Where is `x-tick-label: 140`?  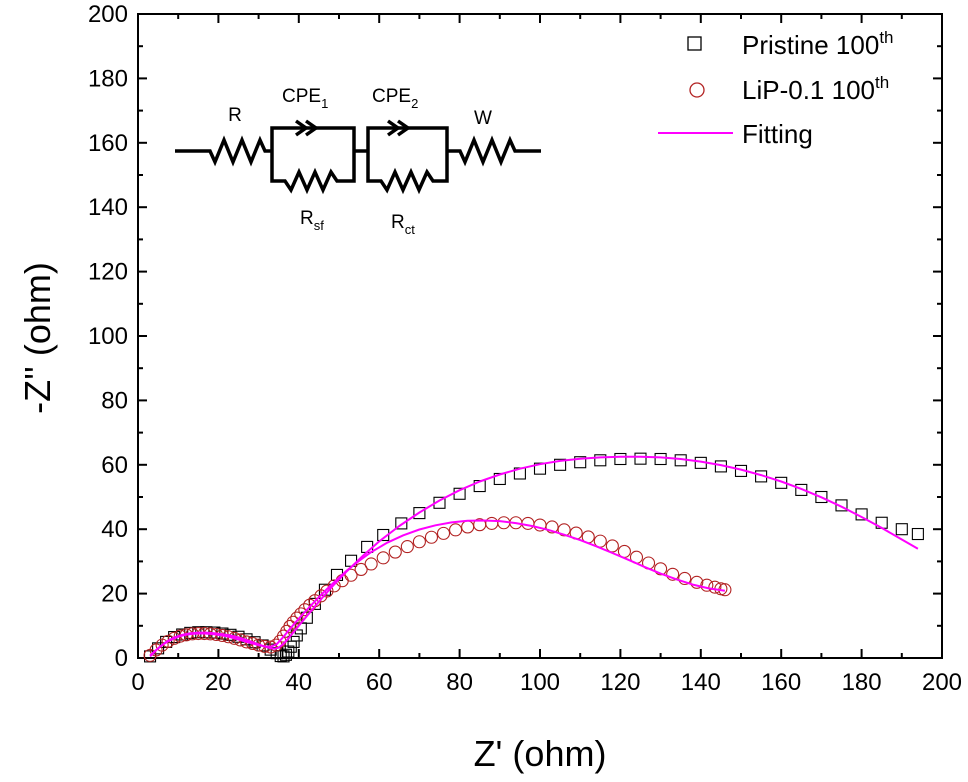 x-tick-label: 140 is located at coordinates (701, 682).